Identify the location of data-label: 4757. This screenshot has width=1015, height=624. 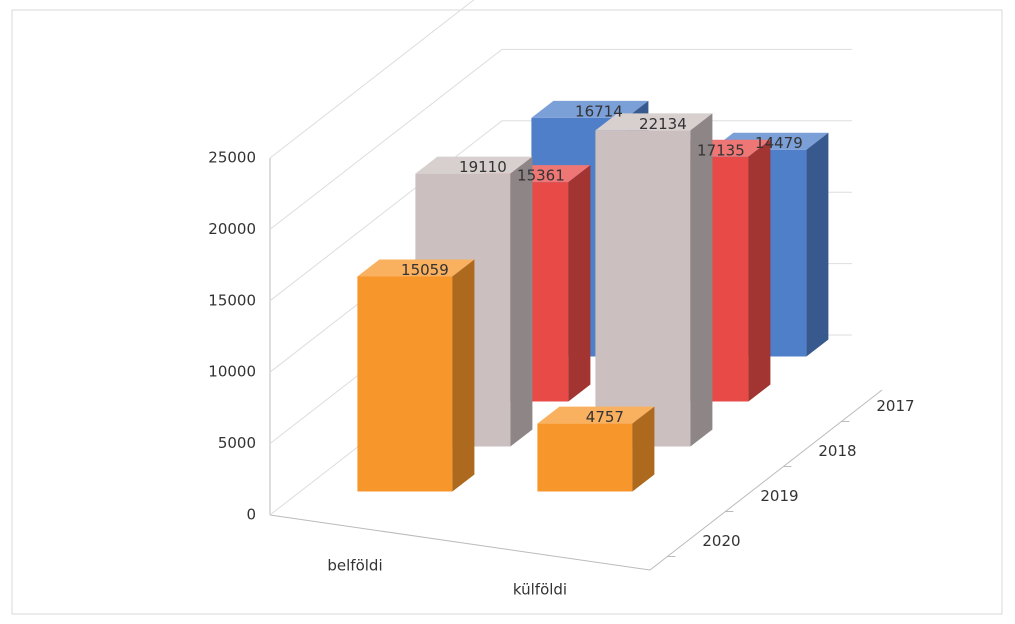
(605, 417).